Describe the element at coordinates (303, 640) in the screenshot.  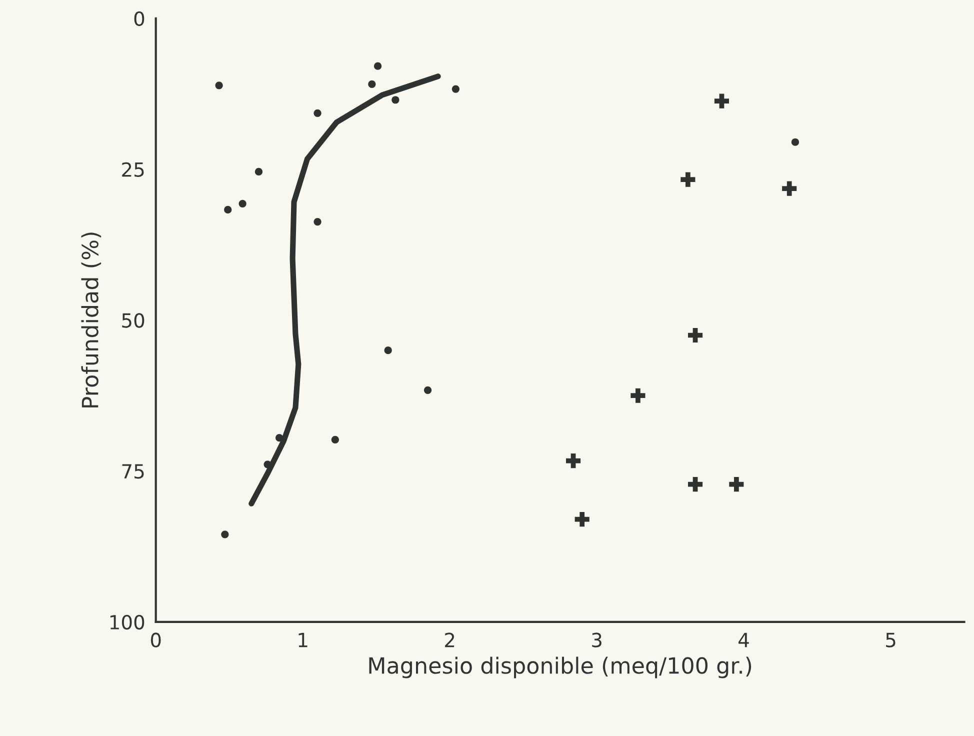
I see `x-tick-label: 1` at that location.